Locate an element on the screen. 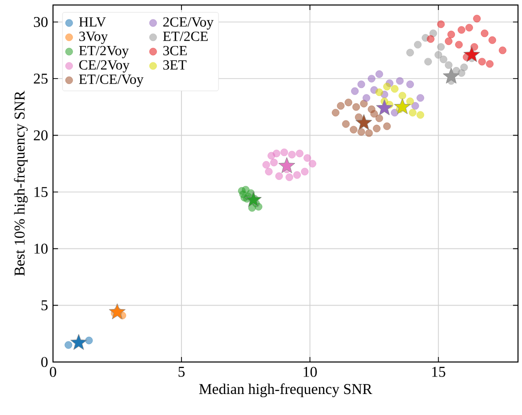 The image size is (522, 415). y-tick-label: 30 is located at coordinates (41, 22).